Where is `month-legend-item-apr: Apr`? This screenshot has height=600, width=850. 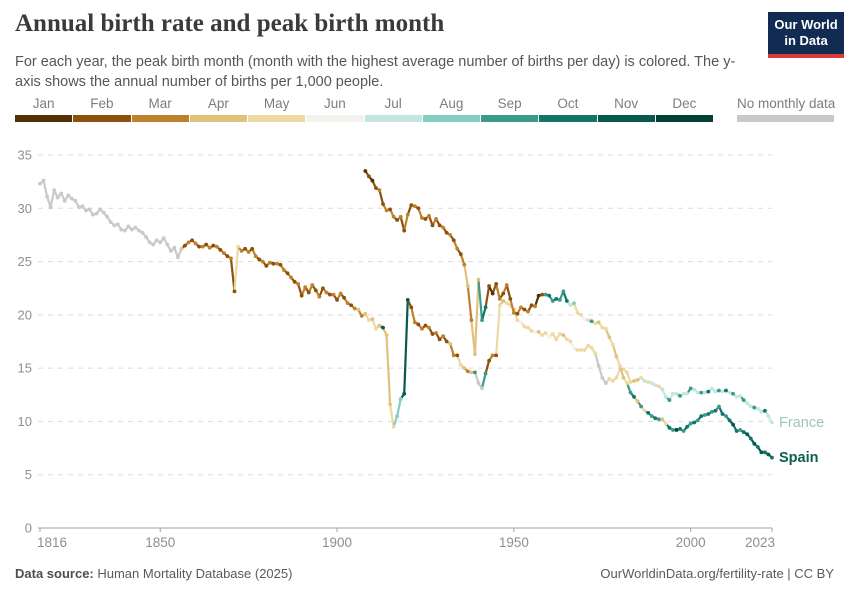
month-legend-item-apr: Apr is located at coordinates (218, 109).